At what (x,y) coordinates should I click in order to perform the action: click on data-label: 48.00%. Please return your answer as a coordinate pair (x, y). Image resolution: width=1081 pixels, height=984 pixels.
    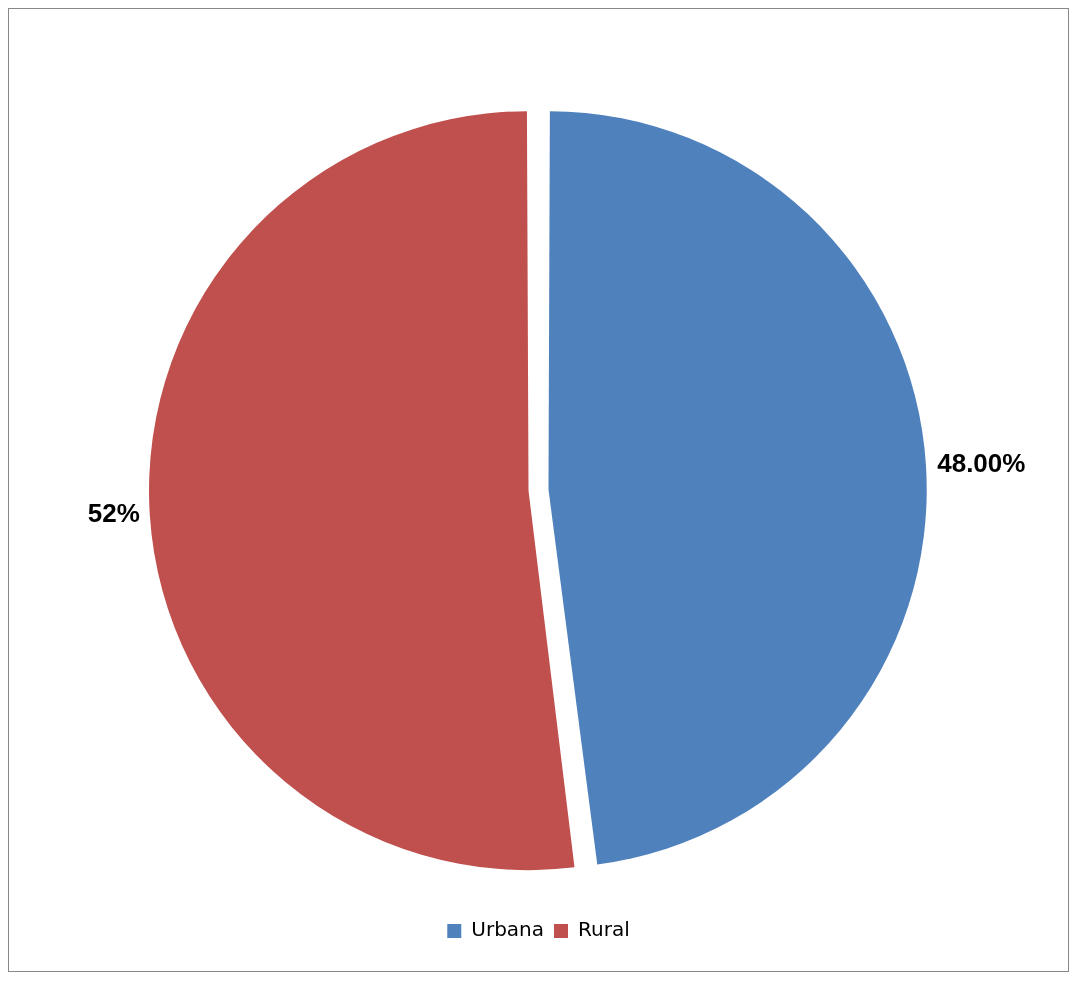
    Looking at the image, I should click on (981, 463).